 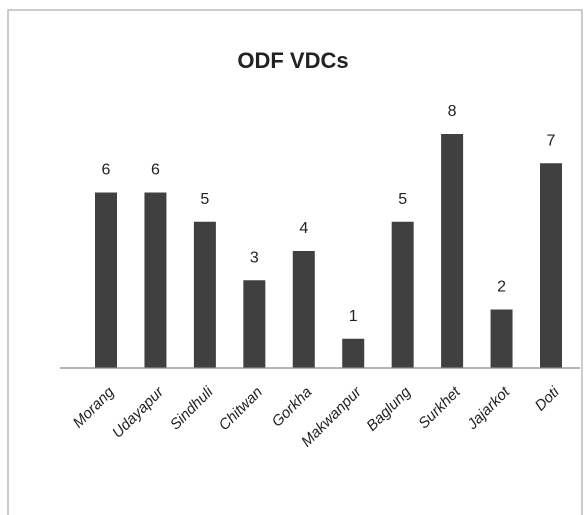 I want to click on data-label: 2, so click(x=501, y=287).